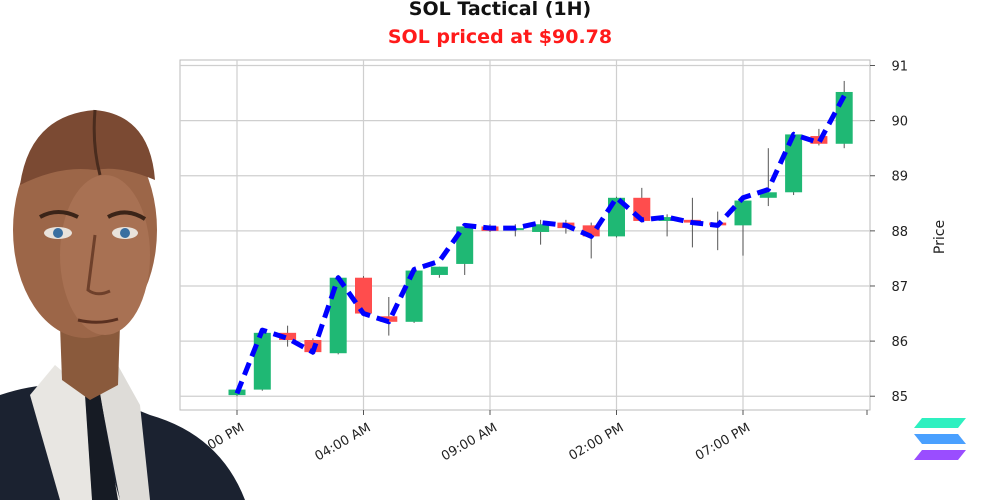 The width and height of the screenshot is (1000, 500). I want to click on x-tick-label: 09:00 AM, so click(469, 442).